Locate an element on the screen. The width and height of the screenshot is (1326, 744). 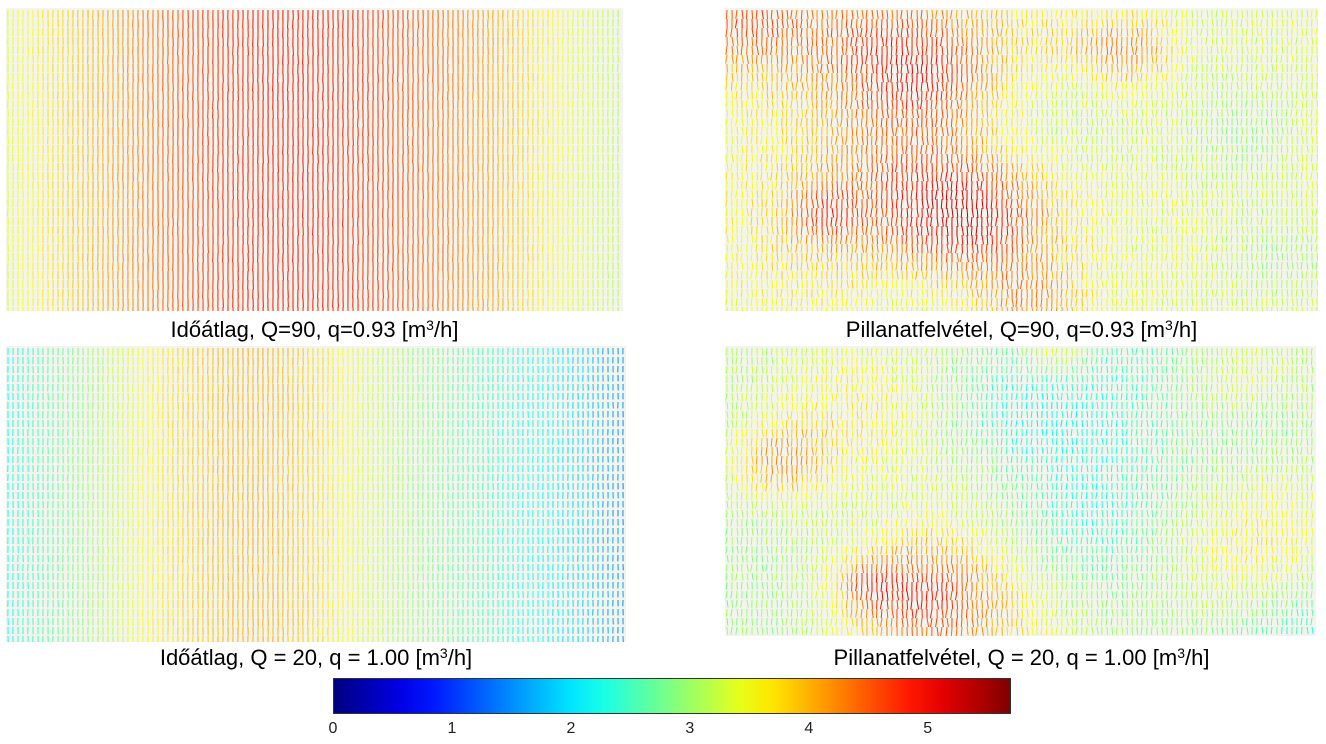
colorbar-tick: 3 is located at coordinates (690, 729).